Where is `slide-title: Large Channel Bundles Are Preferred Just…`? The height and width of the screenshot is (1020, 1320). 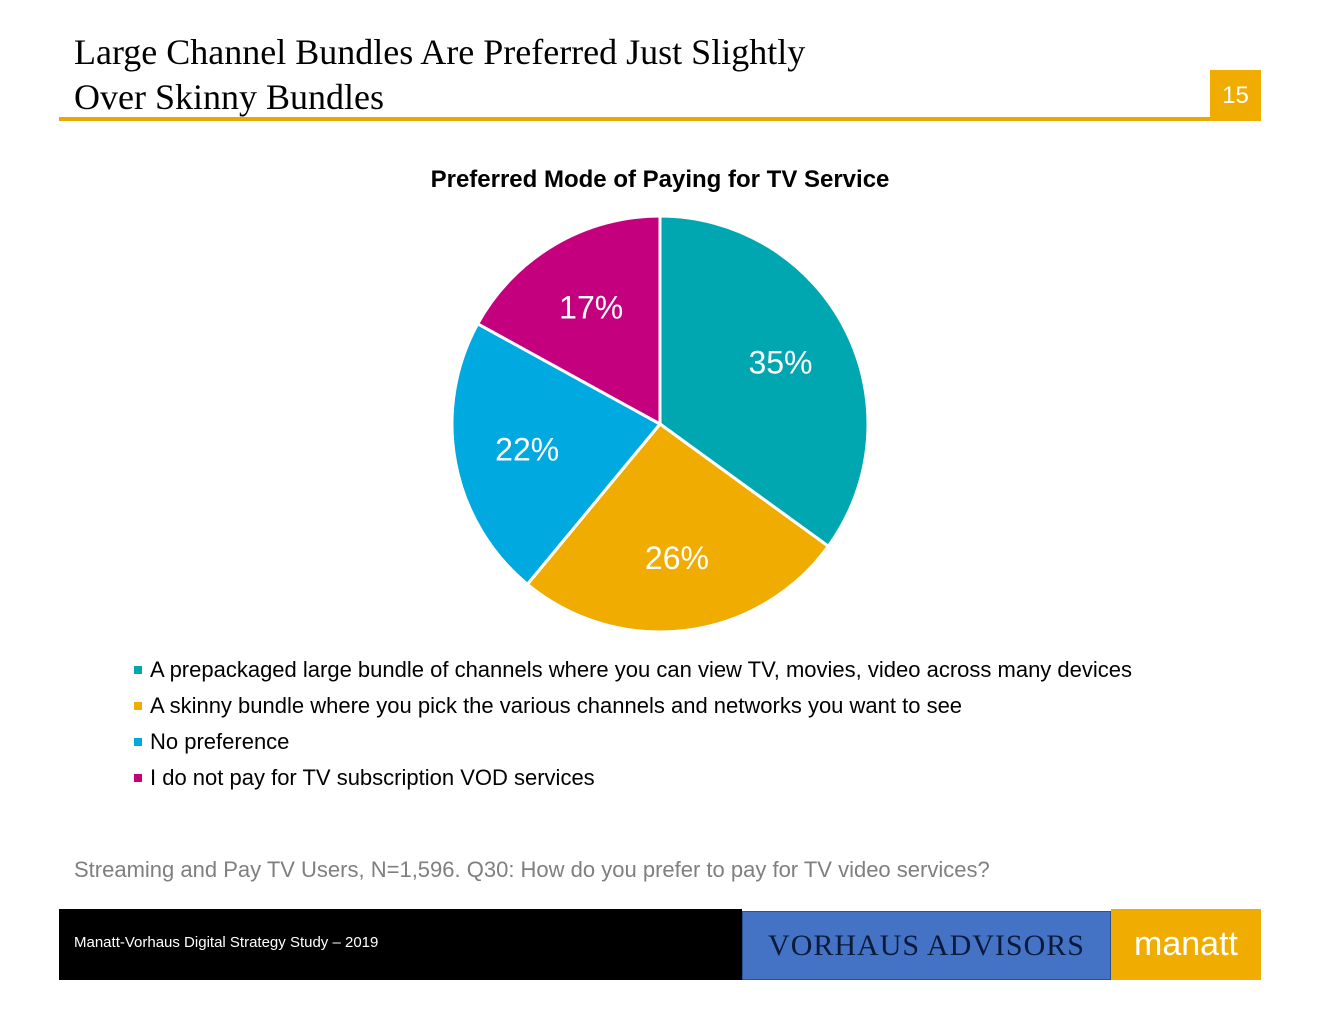
slide-title: Large Channel Bundles Are Preferred Just… is located at coordinates (624, 75).